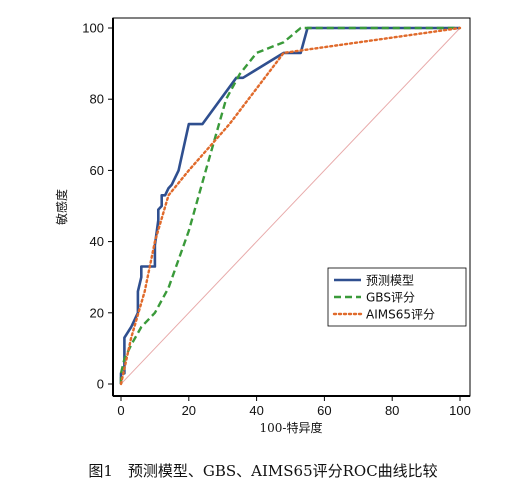 This screenshot has width=526, height=498. What do you see at coordinates (97, 170) in the screenshot?
I see `y-tick-label: 60` at bounding box center [97, 170].